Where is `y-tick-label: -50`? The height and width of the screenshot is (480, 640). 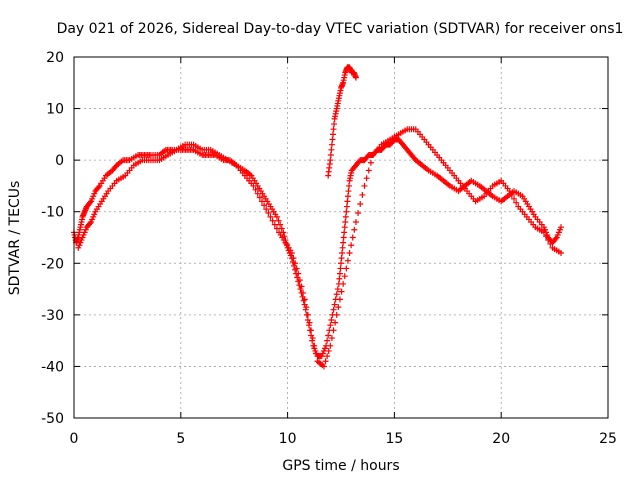 y-tick-label: -50 is located at coordinates (52, 419).